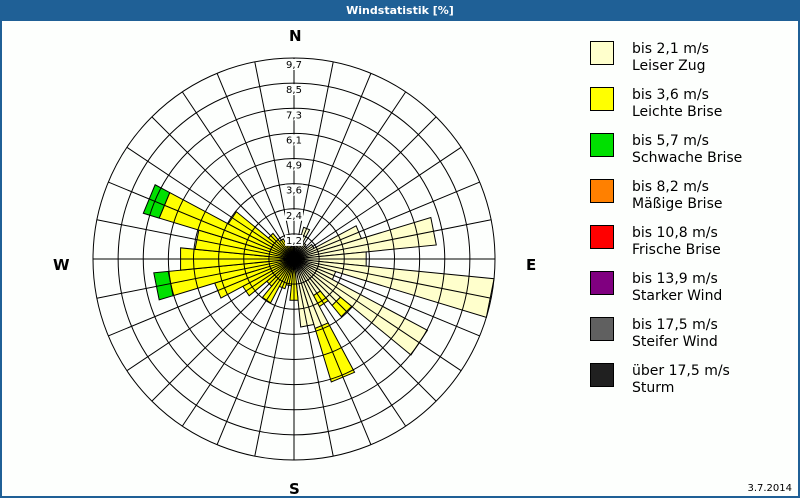 Image resolution: width=800 pixels, height=500 pixels. I want to click on legend-range: über 17,5 m/s, so click(681, 371).